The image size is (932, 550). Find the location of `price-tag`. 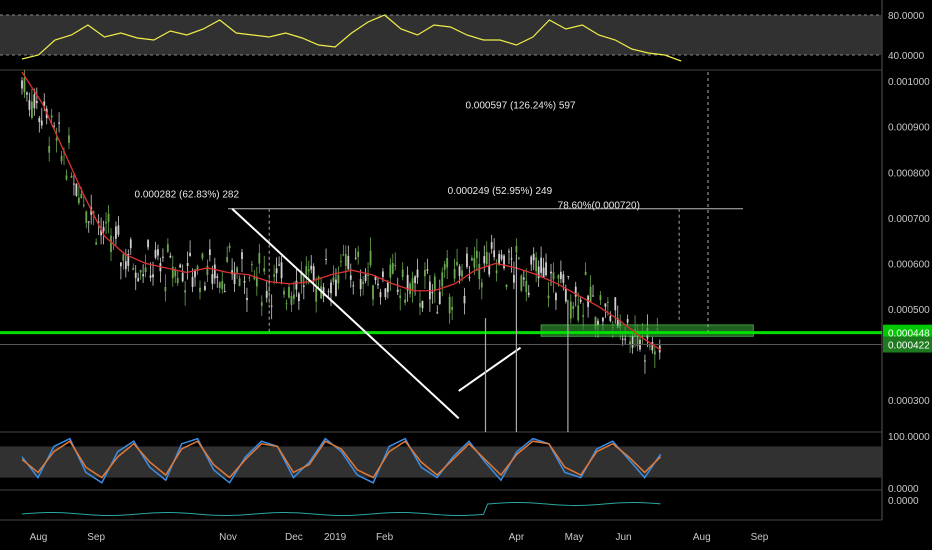

price-tag is located at coordinates (907, 344).